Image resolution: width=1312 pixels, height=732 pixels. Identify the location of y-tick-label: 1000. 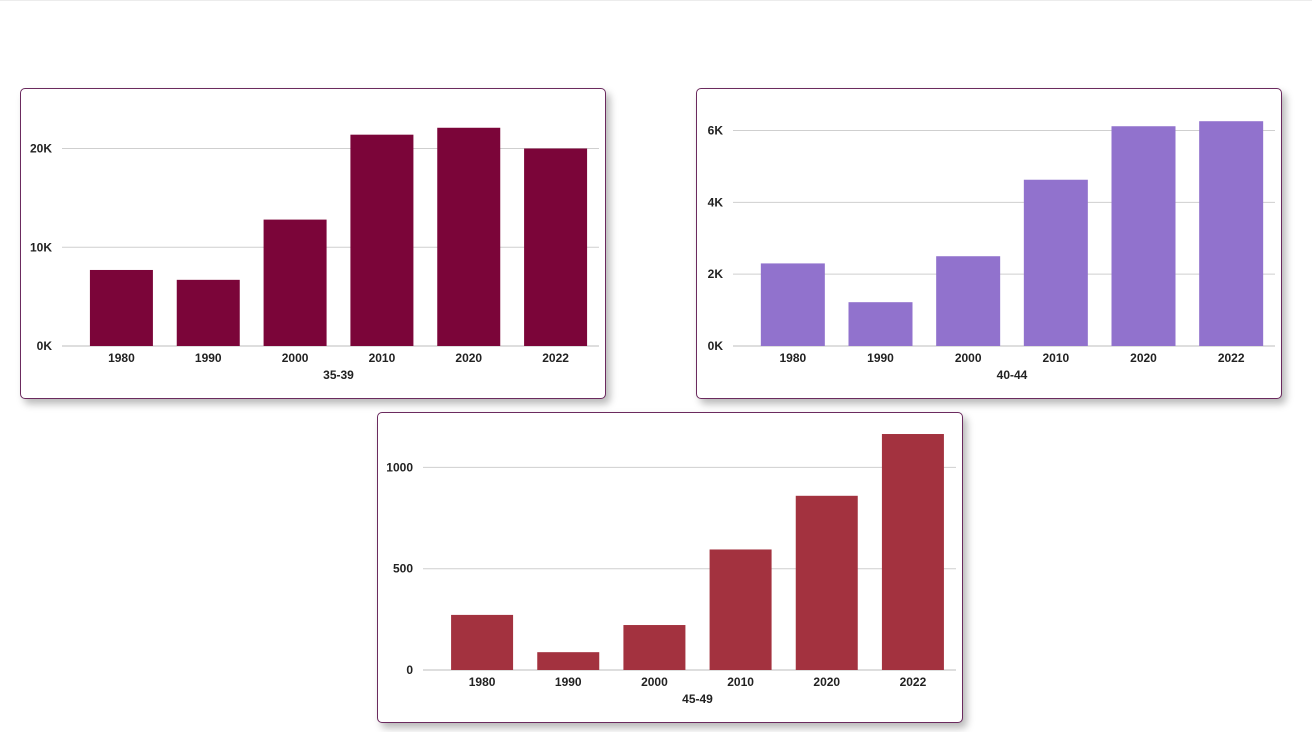
(399, 467).